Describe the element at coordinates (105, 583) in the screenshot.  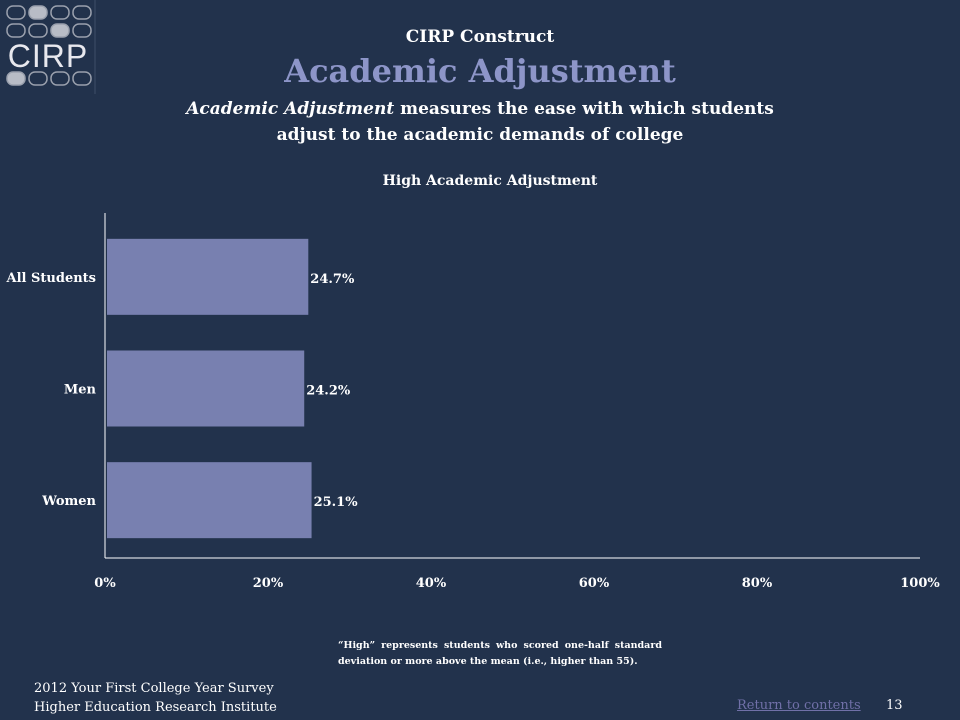
I see `x-tick-label: 0%` at that location.